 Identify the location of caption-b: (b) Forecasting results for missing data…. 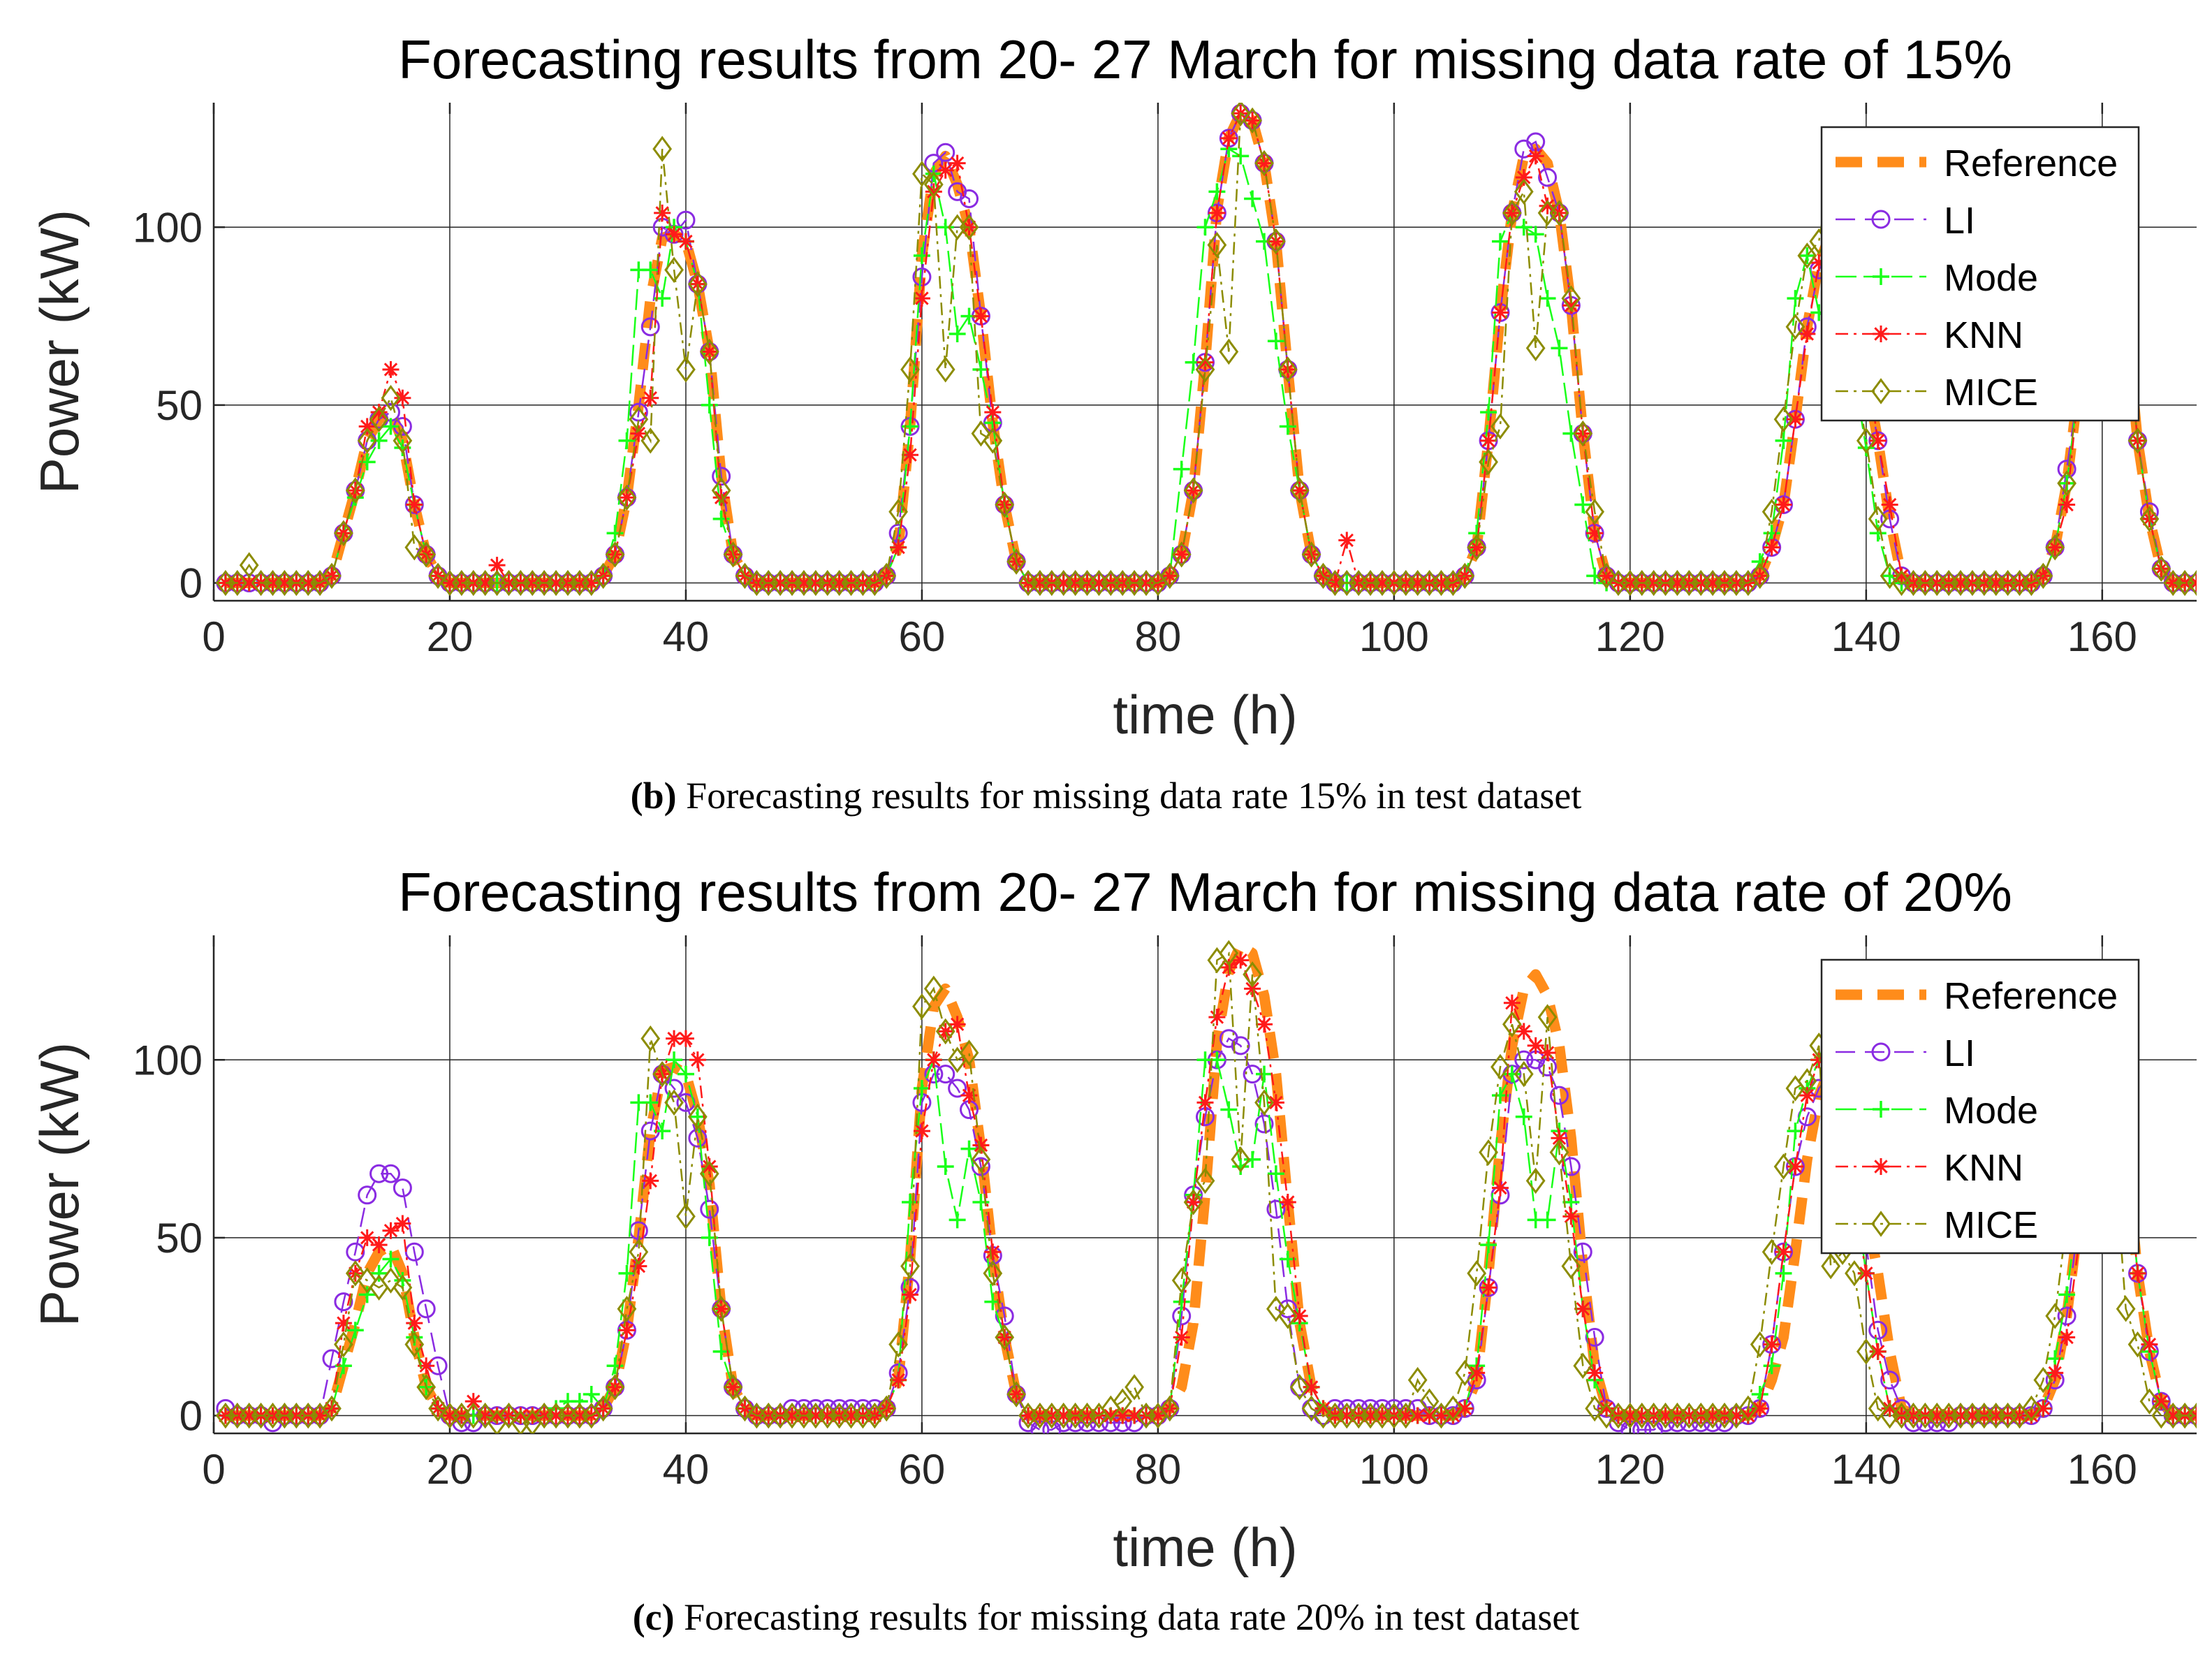
(1106, 796).